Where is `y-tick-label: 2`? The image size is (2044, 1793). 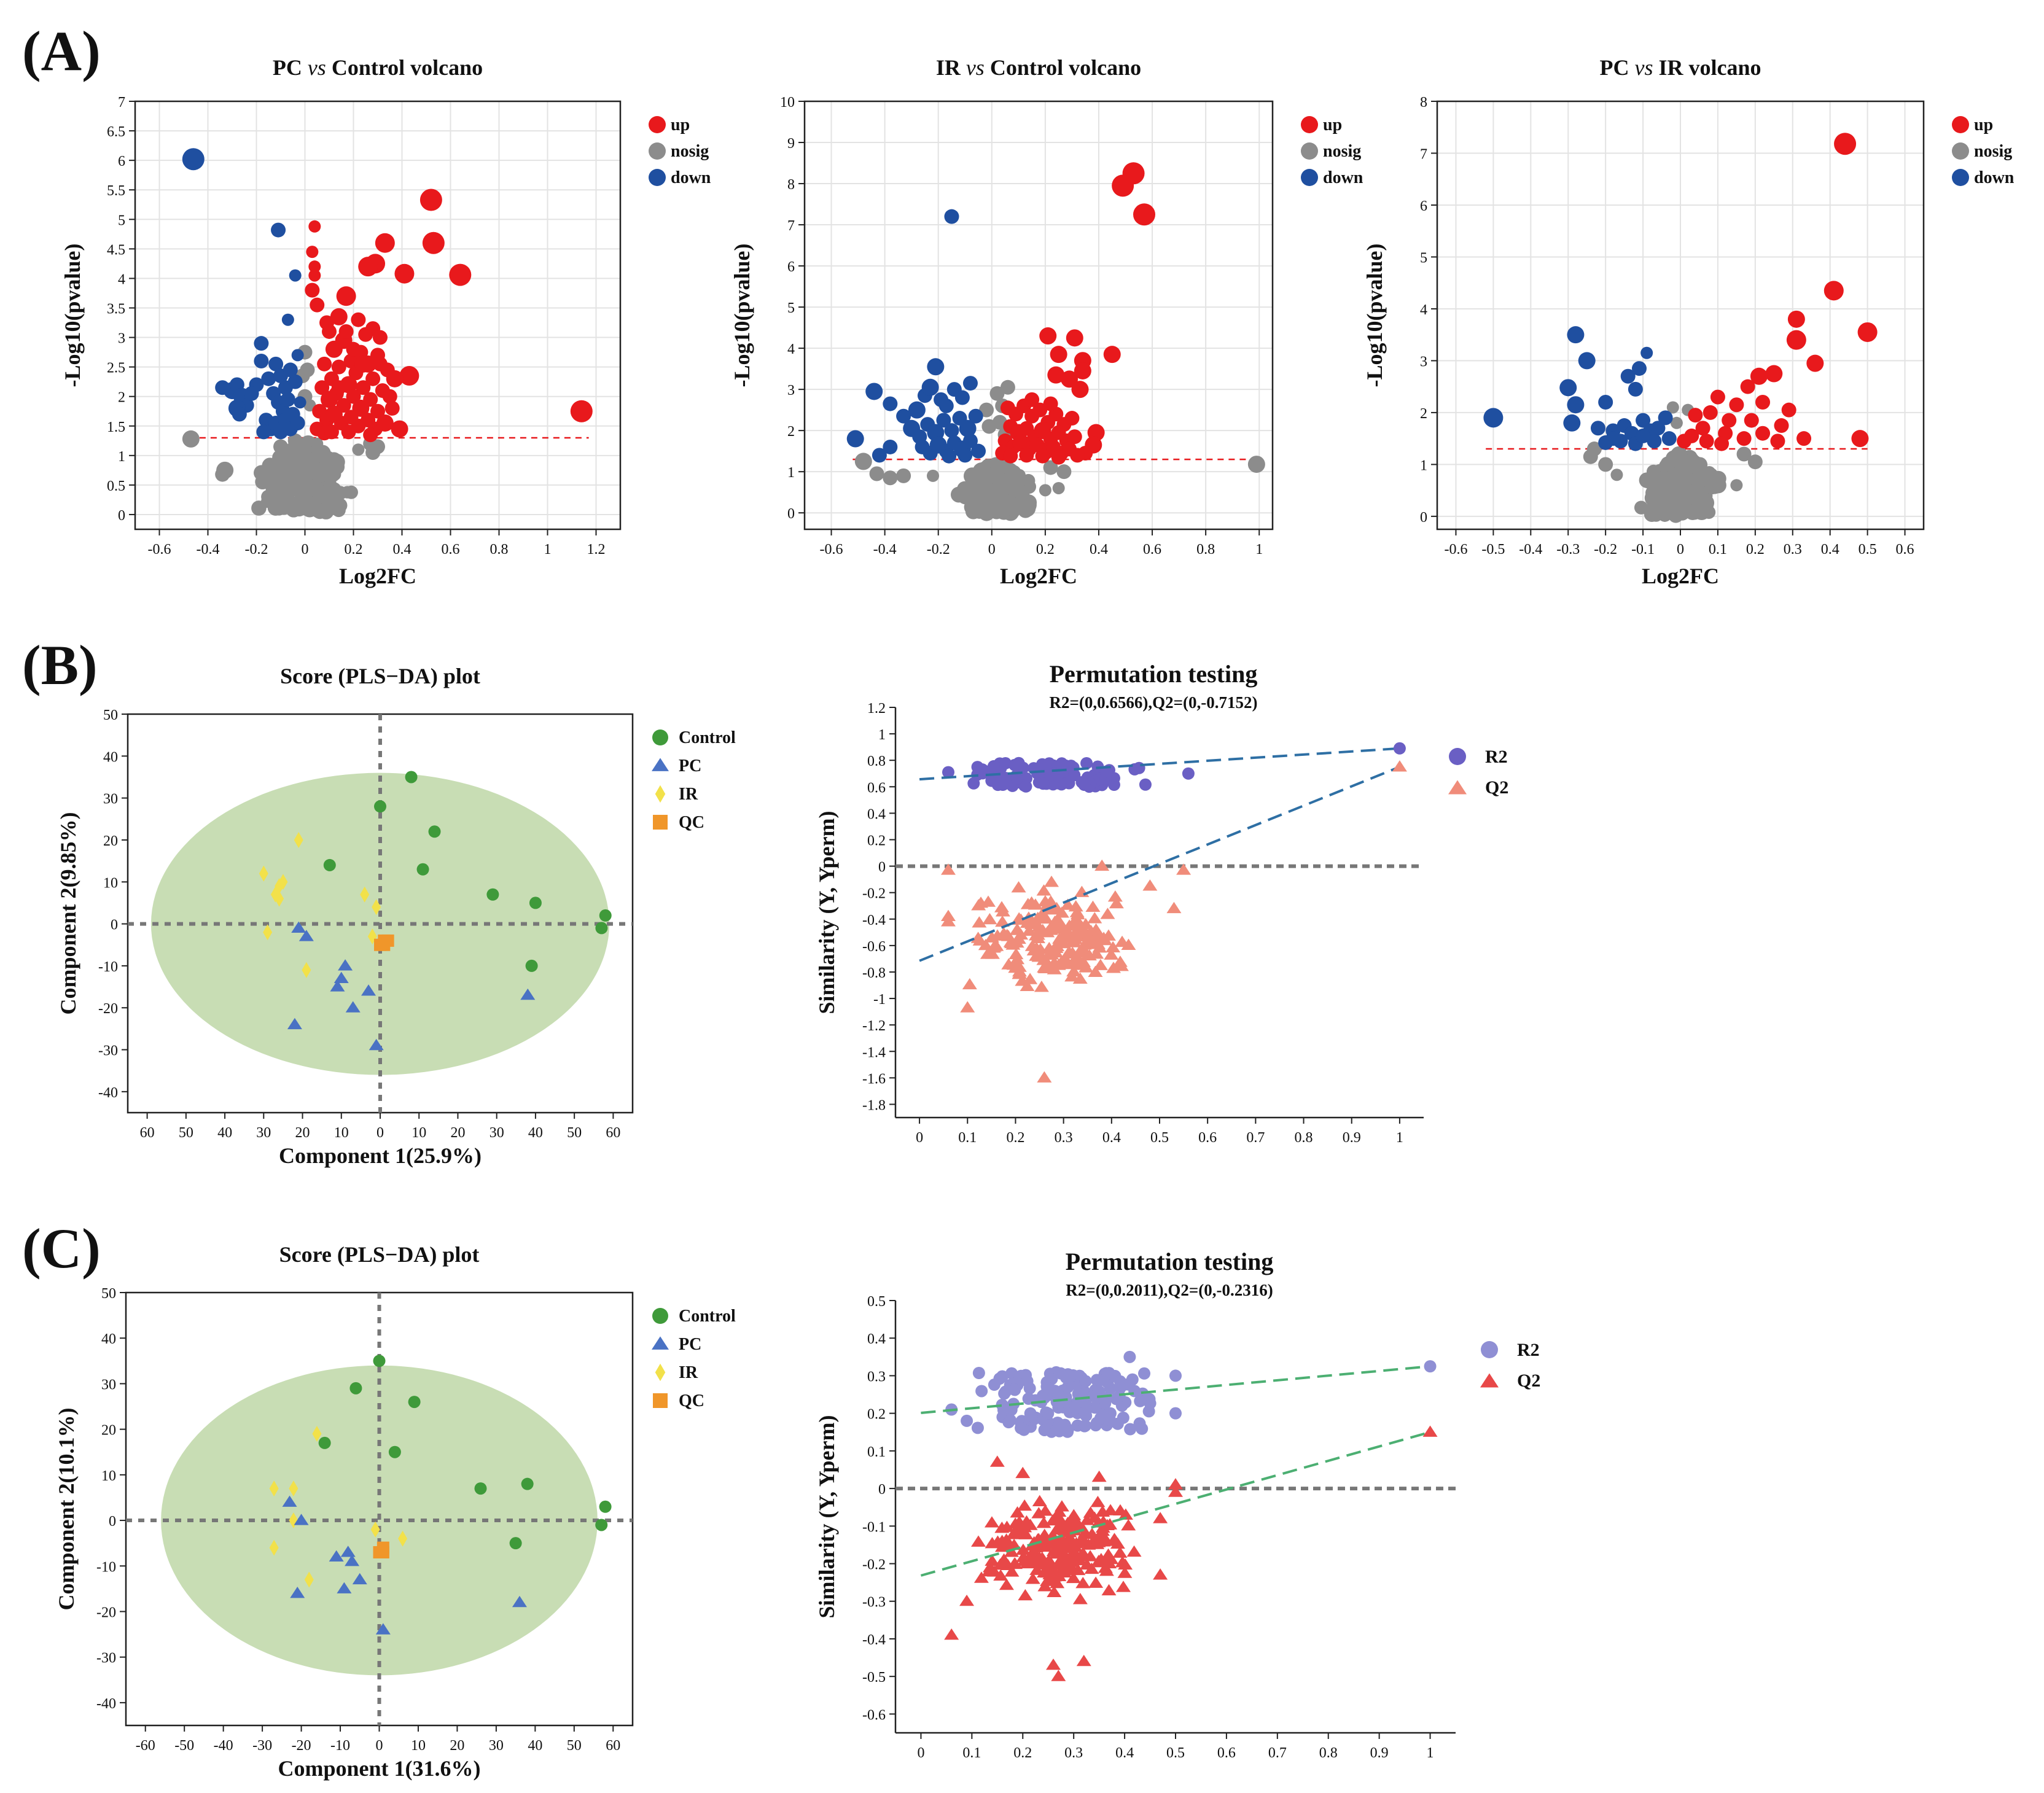 y-tick-label: 2 is located at coordinates (1423, 414).